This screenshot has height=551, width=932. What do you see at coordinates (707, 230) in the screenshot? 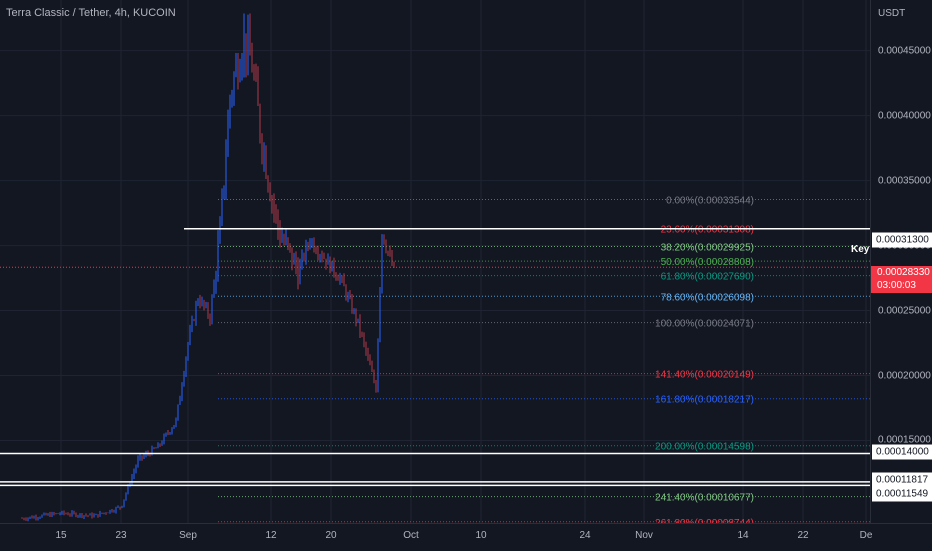
I see `fib-level-label: 23.60%(0.00031308)` at bounding box center [707, 230].